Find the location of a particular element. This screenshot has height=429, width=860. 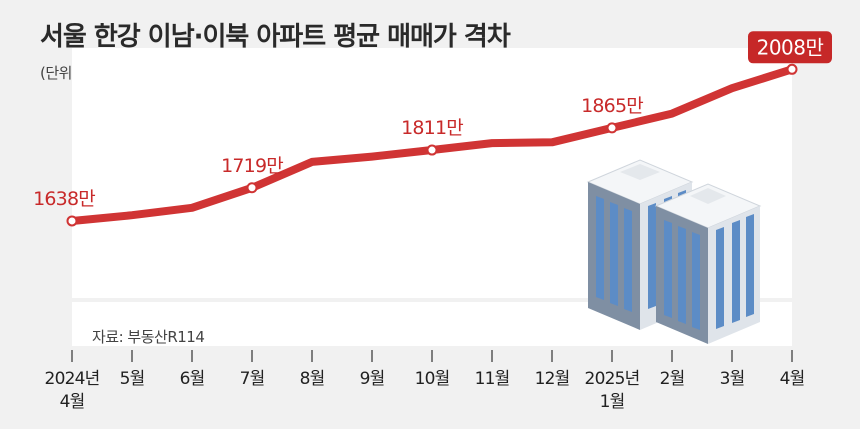

x-axis: 2024년 4월 5월 6월 7월 8월 9월 10월 11월 12월 2025년 1월 2월 3월 4월 is located at coordinates (425, 381).